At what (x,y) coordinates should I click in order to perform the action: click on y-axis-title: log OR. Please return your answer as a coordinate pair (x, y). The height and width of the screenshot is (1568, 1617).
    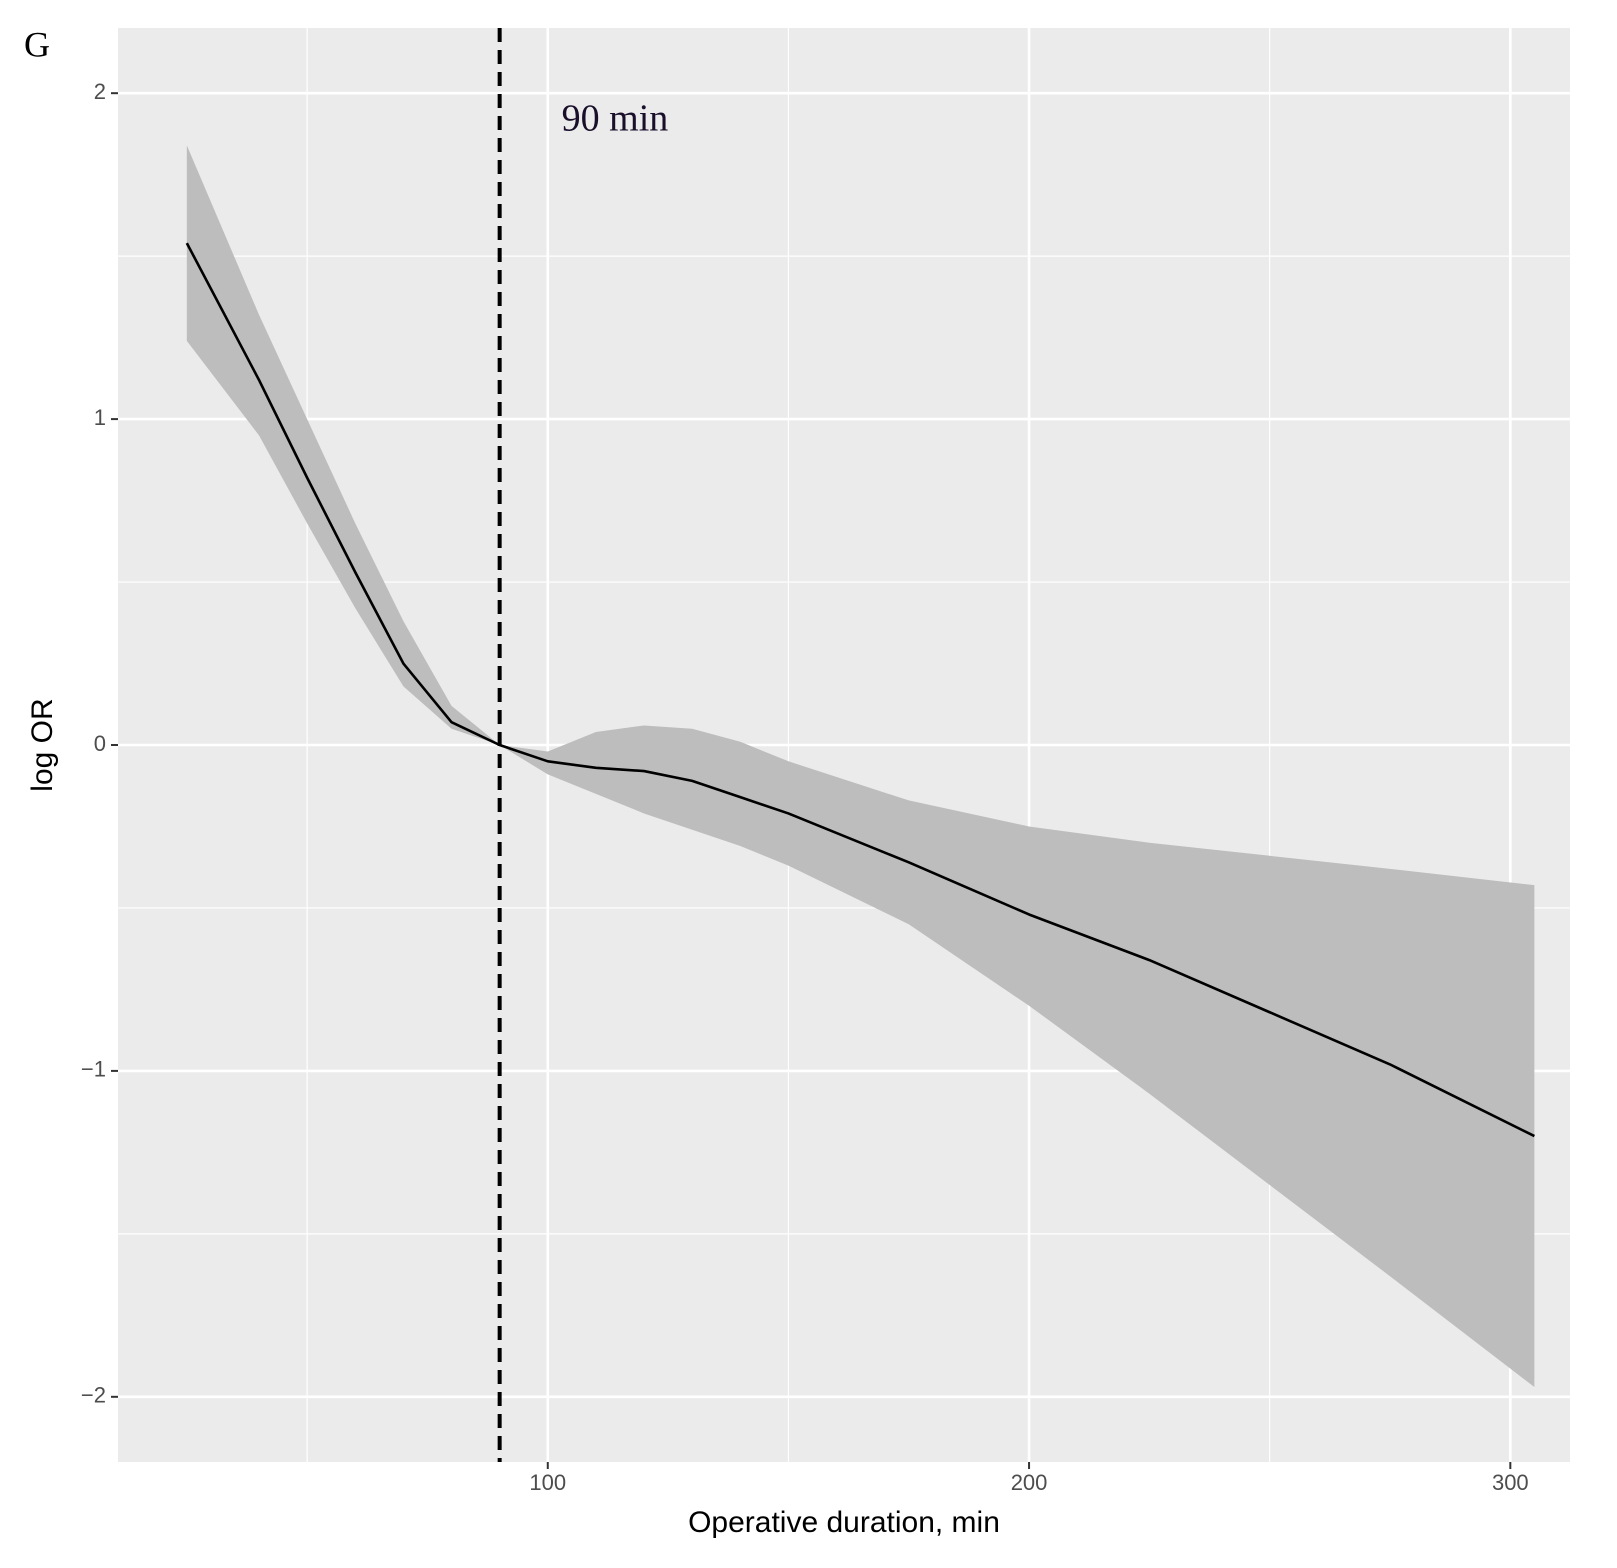
    Looking at the image, I should click on (42, 744).